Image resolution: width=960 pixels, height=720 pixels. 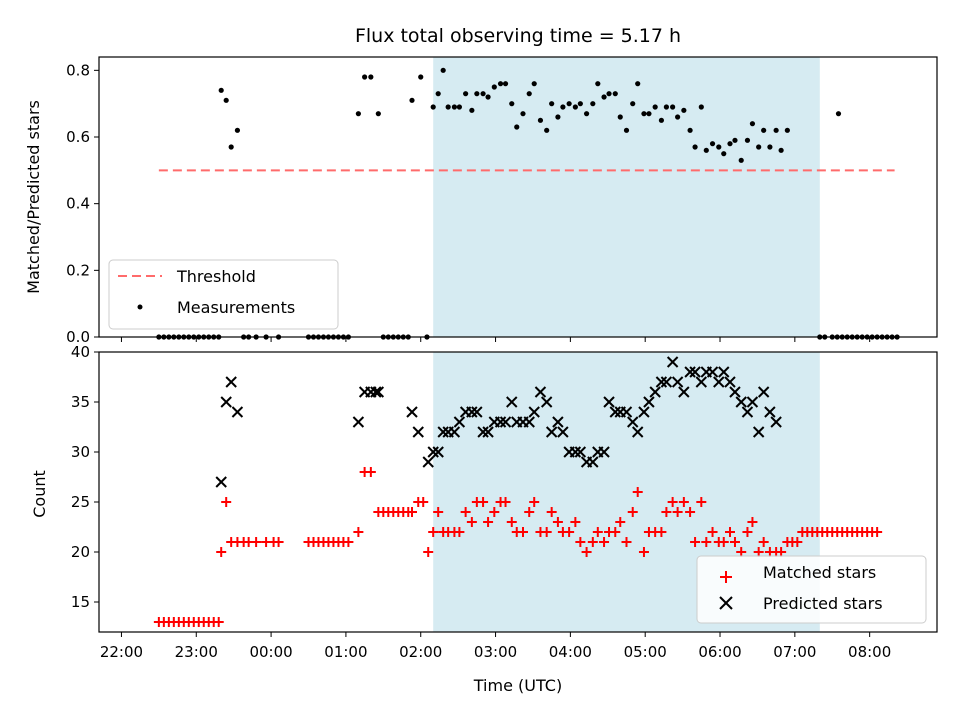 I want to click on matched-legend-label: Matched stars, so click(x=819, y=572).